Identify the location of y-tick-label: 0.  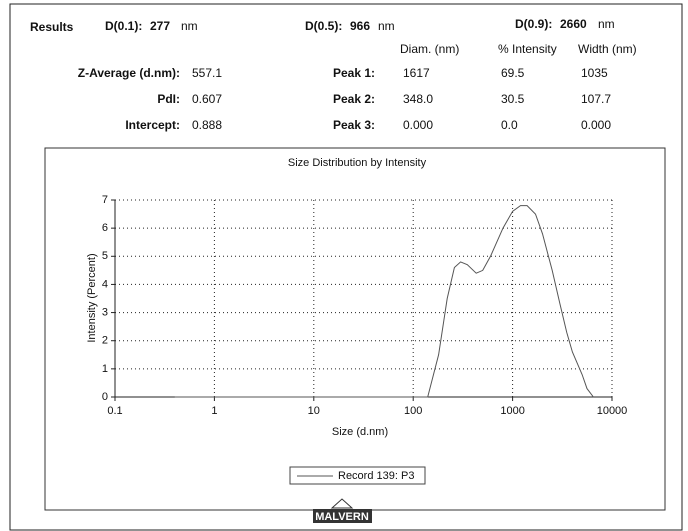
(105, 397).